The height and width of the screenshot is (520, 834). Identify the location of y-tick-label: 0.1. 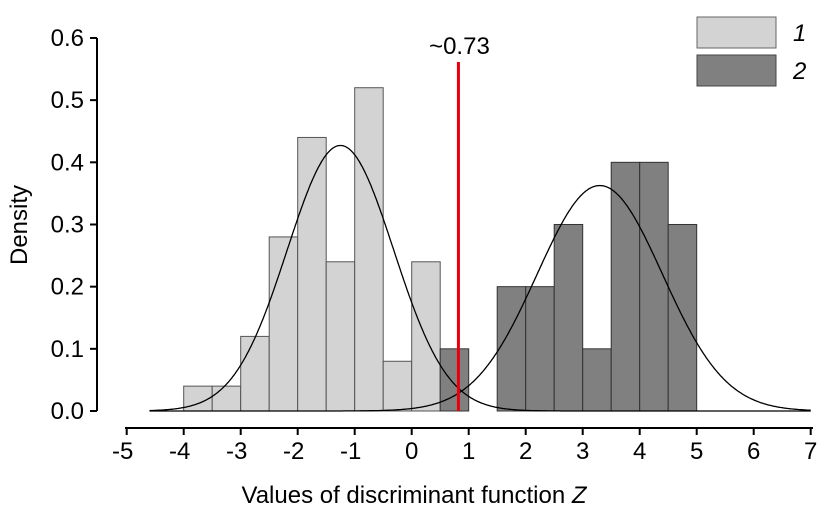
(67, 349).